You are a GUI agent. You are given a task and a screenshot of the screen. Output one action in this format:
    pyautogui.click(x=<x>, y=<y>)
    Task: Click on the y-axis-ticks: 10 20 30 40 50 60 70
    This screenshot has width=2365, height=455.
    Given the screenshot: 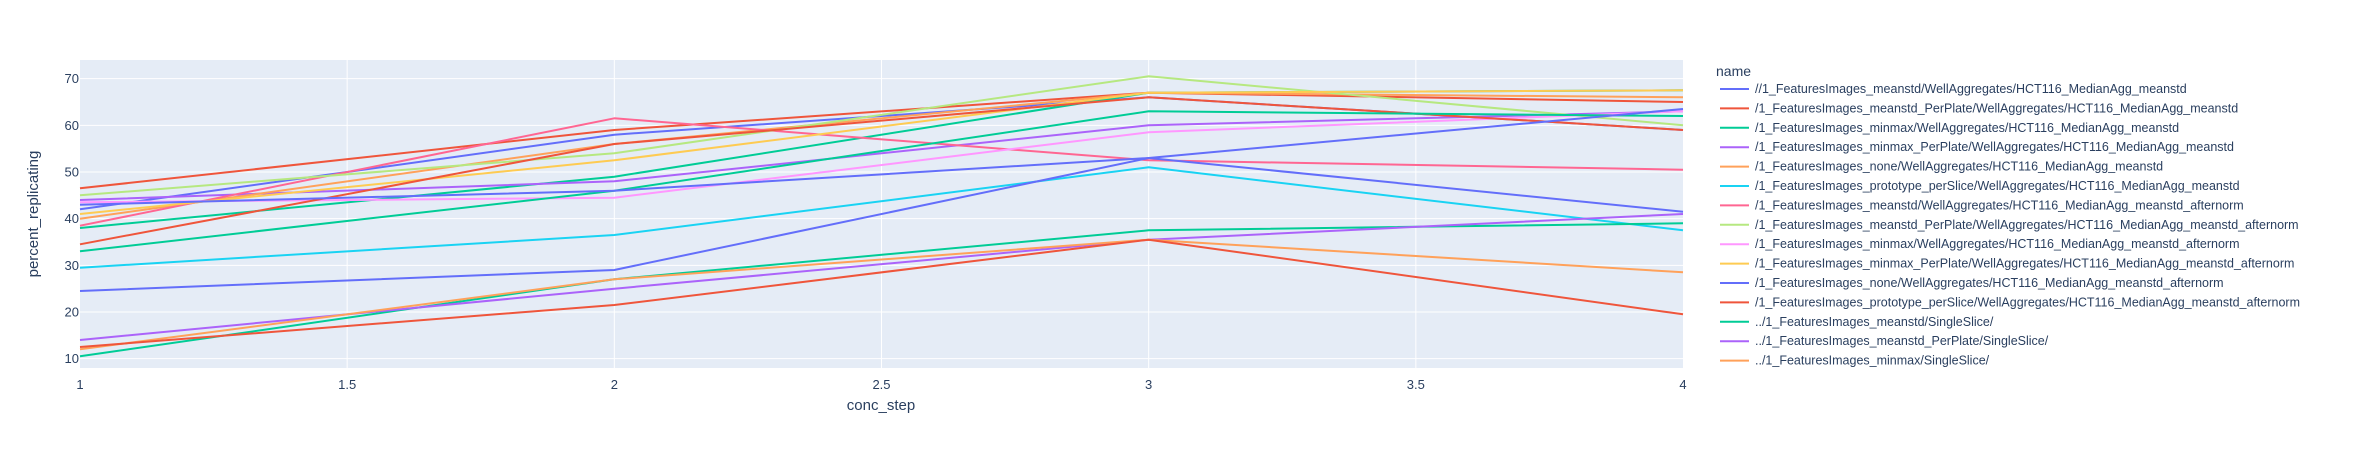 What is the action you would take?
    pyautogui.click(x=72, y=218)
    